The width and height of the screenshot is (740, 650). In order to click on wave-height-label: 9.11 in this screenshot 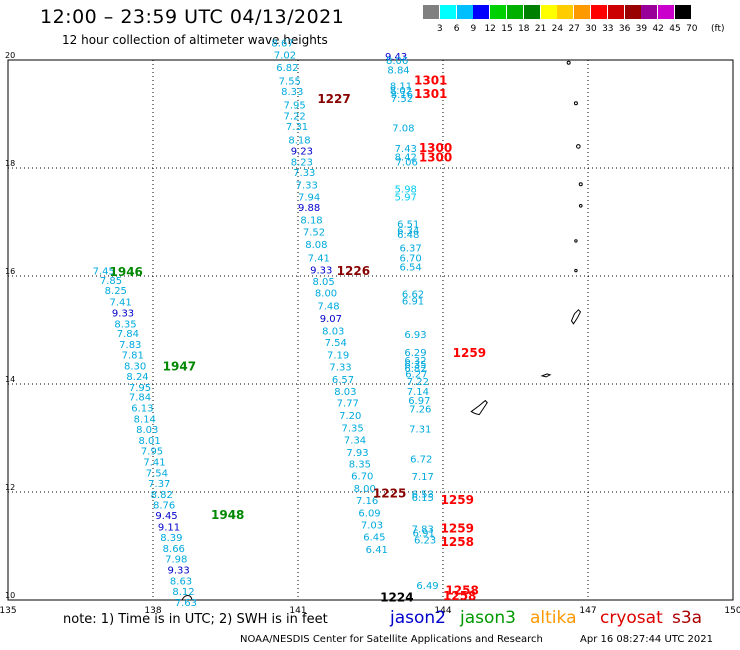, I will do `click(169, 527)`.